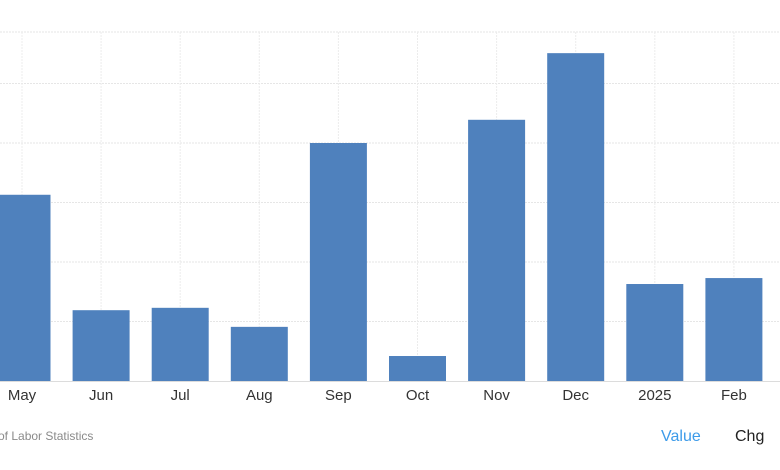 This screenshot has width=780, height=470. What do you see at coordinates (180, 395) in the screenshot?
I see `x-tick-label: Jul` at bounding box center [180, 395].